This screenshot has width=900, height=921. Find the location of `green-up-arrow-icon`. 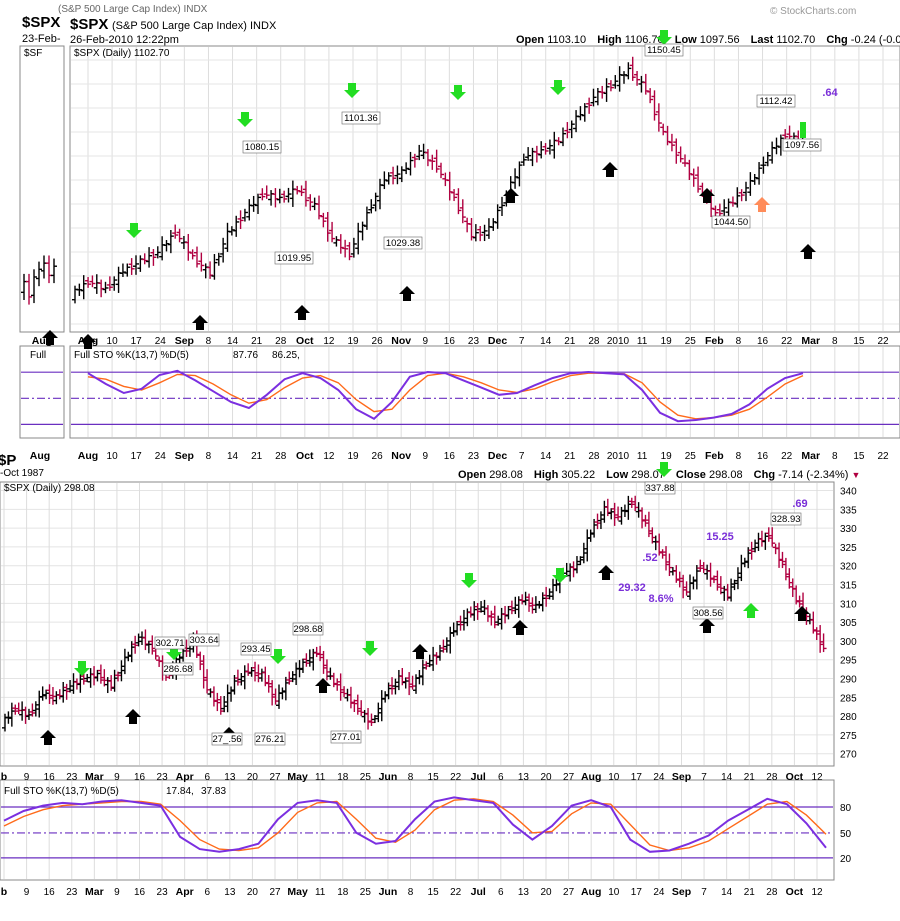

green-up-arrow-icon is located at coordinates (751, 610).